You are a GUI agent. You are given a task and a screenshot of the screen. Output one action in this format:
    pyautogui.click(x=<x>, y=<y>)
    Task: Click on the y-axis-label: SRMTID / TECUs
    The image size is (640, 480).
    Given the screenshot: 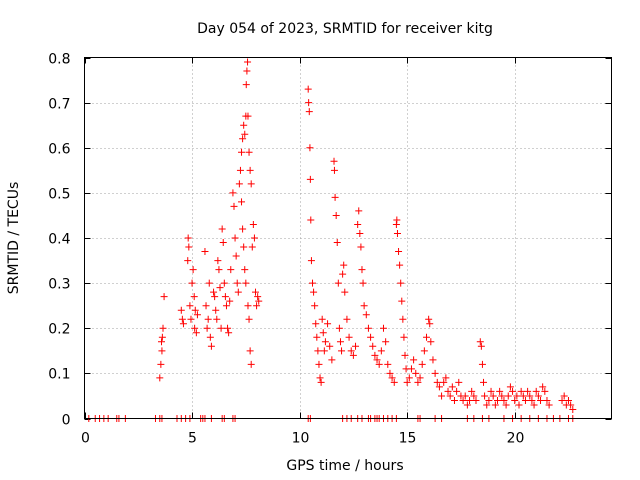 What is the action you would take?
    pyautogui.click(x=14, y=238)
    